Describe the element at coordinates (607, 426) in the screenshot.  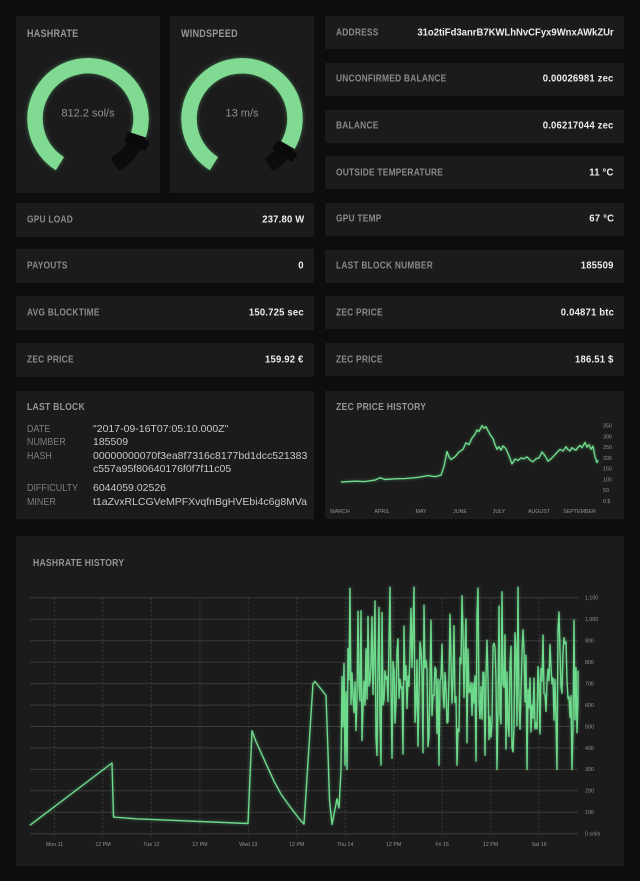
I see `svg-text: 350` at that location.